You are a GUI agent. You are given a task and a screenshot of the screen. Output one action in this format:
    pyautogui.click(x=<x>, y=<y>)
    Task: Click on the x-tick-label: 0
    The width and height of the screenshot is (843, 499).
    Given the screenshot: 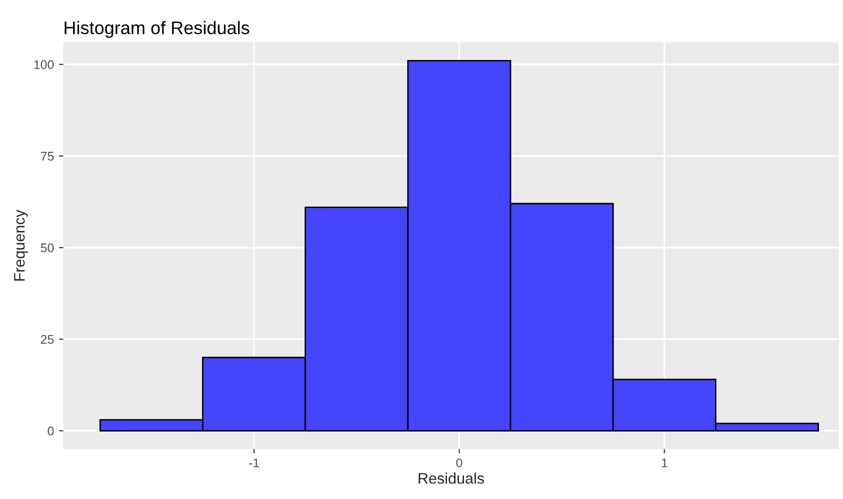 What is the action you would take?
    pyautogui.click(x=459, y=463)
    